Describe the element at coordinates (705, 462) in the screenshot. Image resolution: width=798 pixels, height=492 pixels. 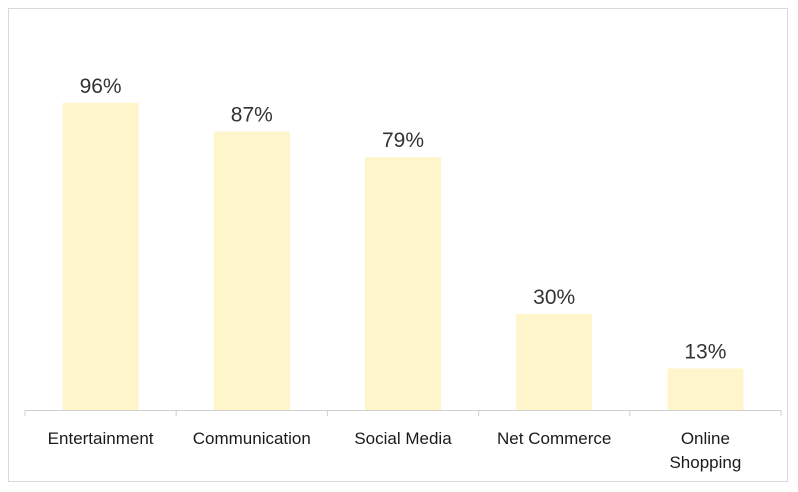
I see `category-label-4-line-1: Shopping` at that location.